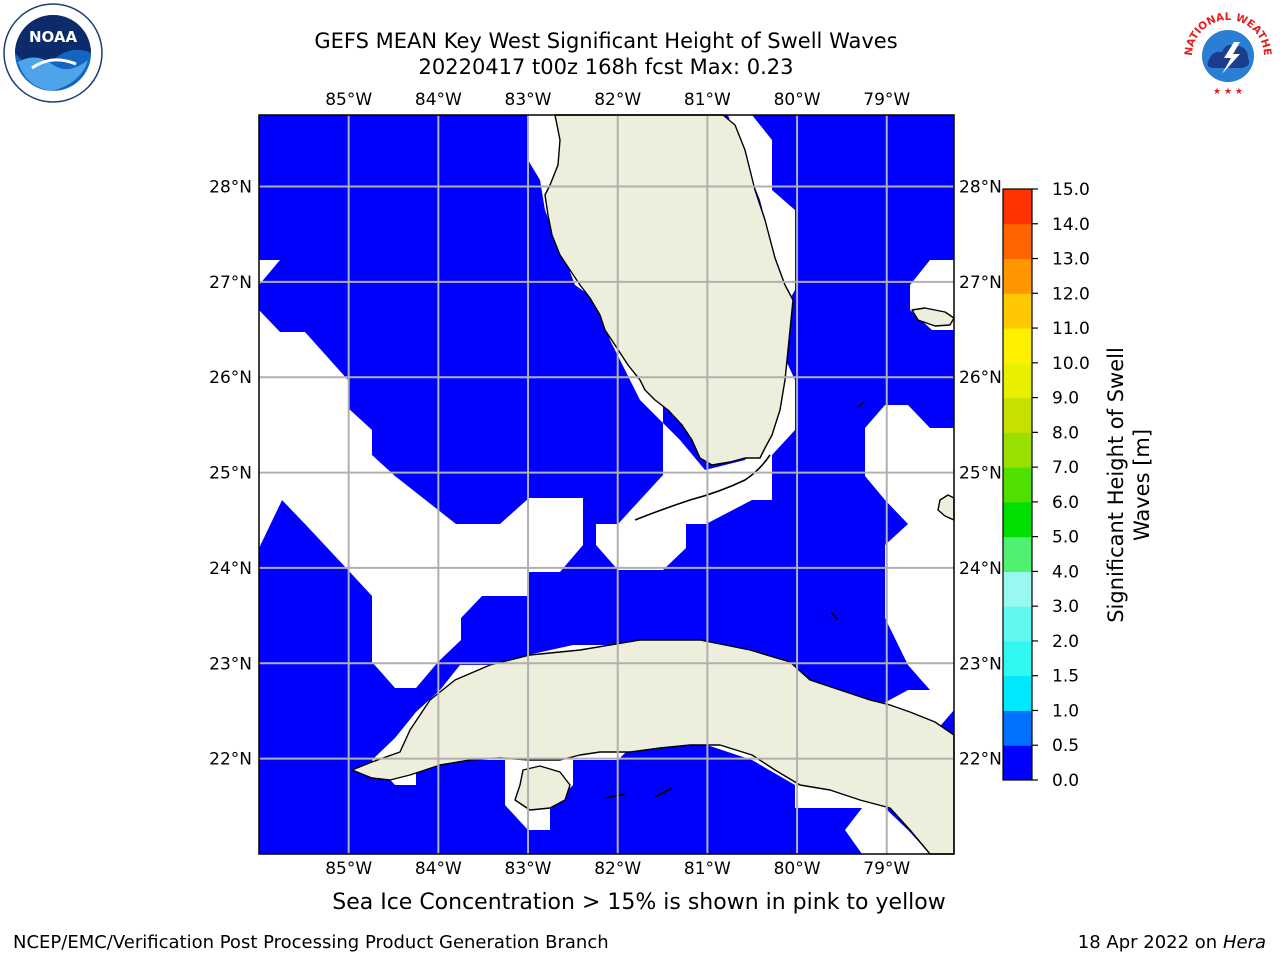 The height and width of the screenshot is (960, 1280). I want to click on colorbar-tick-label: 5.0, so click(1065, 538).